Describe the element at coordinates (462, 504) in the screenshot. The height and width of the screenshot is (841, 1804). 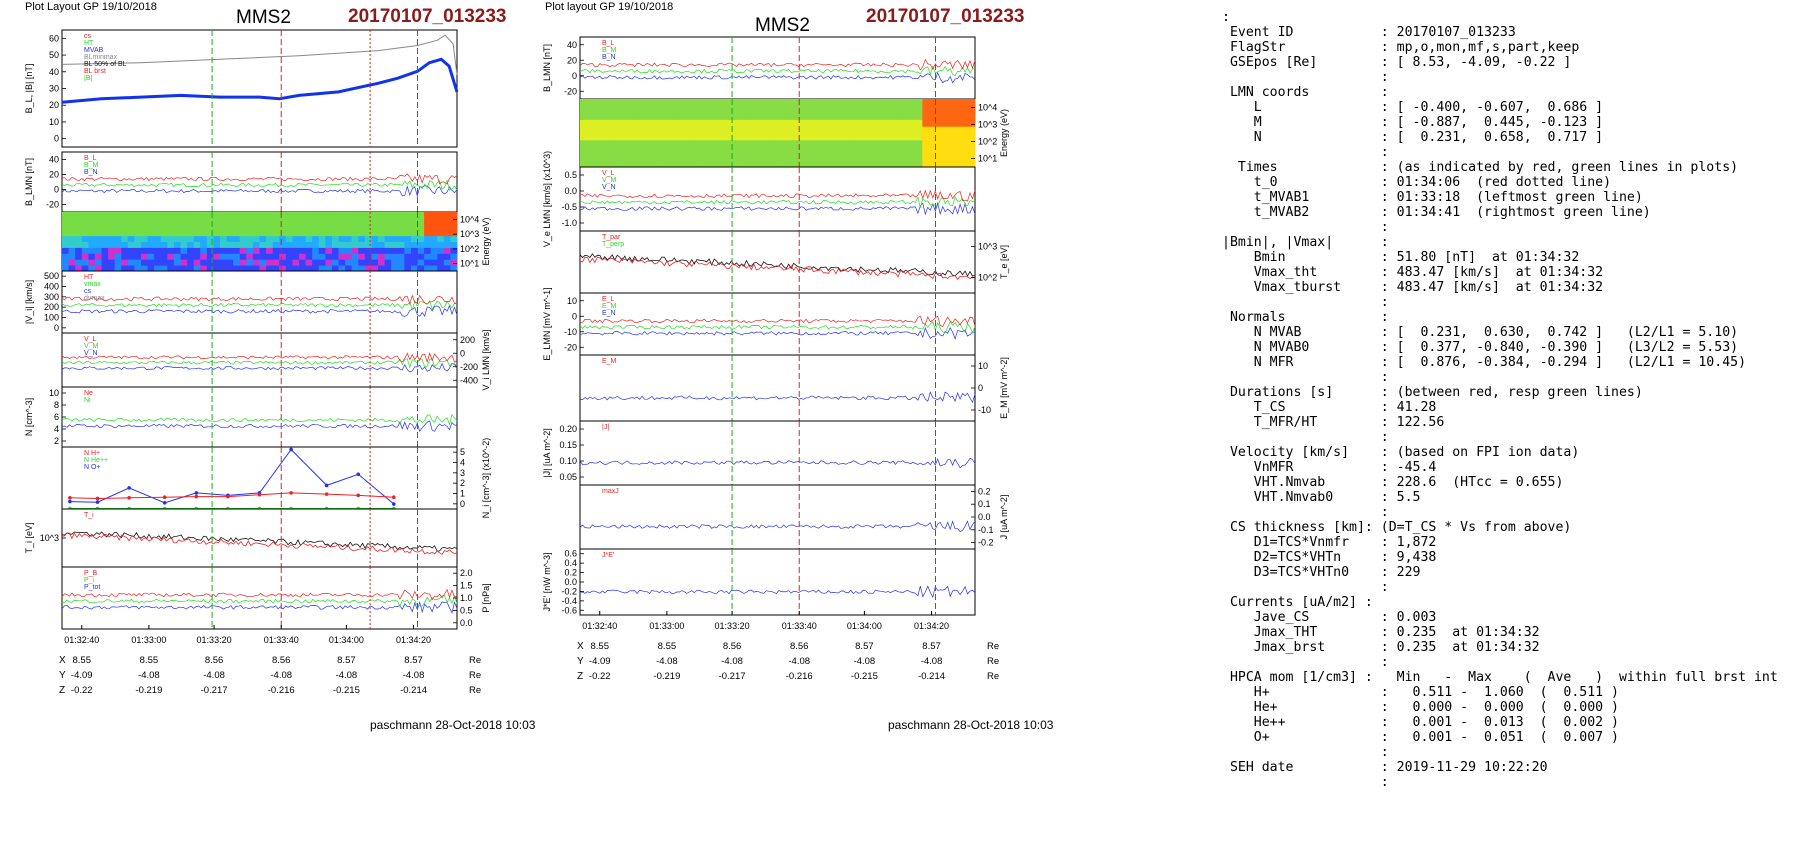
I see `y-tick-label: 0` at that location.